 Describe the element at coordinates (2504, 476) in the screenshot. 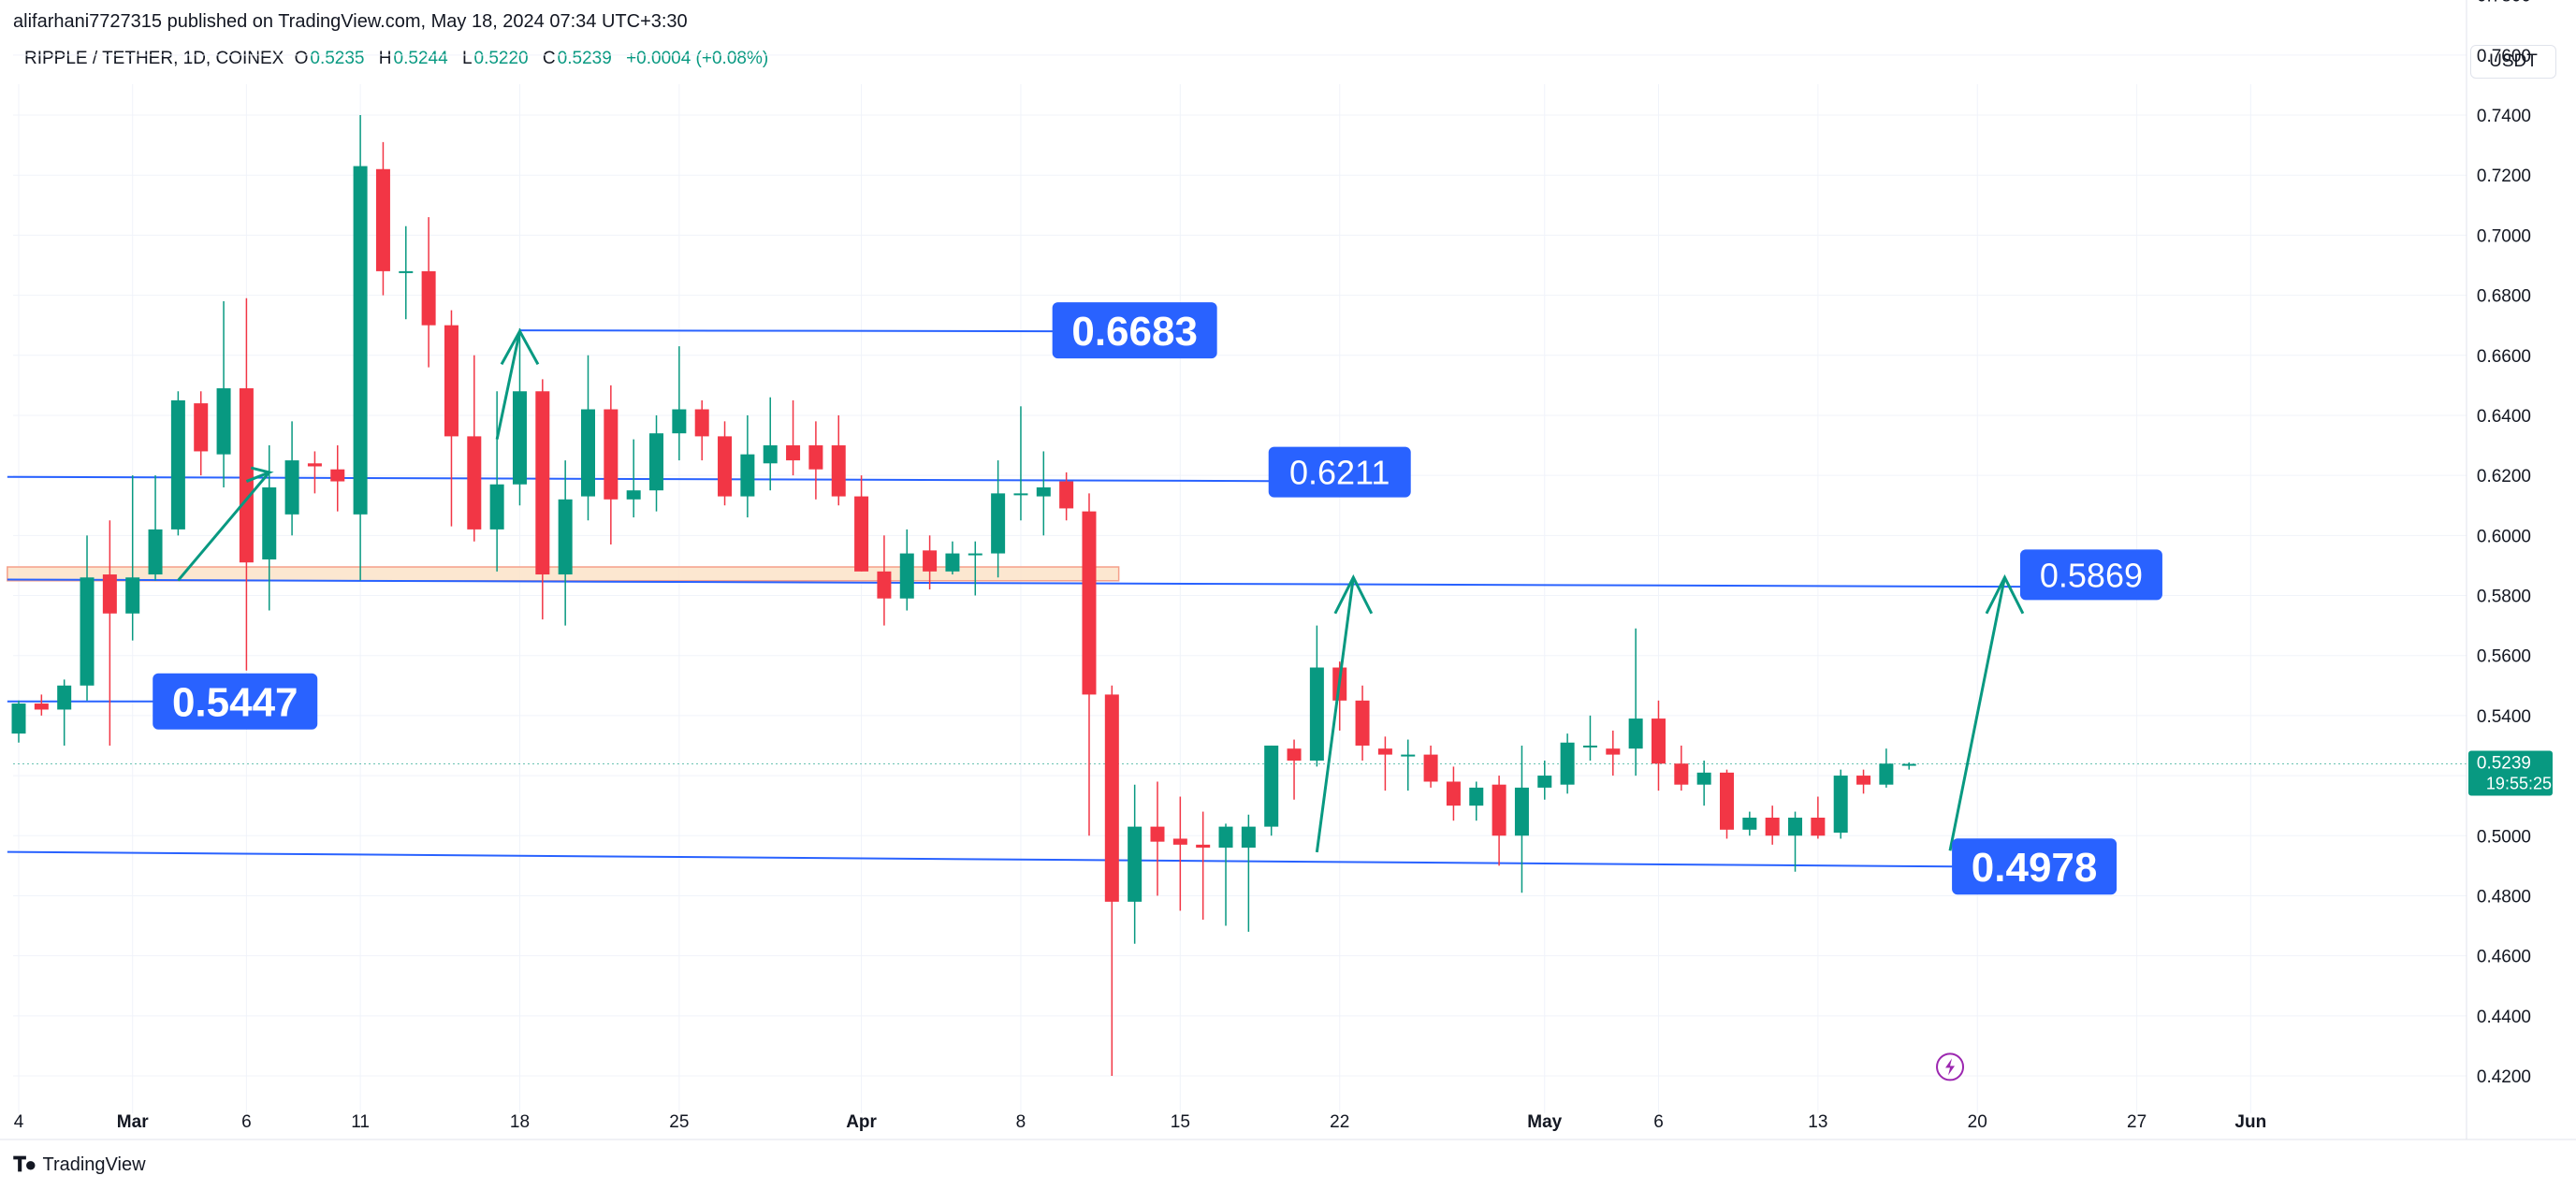

I see `y-tick-label: 0.6200` at that location.